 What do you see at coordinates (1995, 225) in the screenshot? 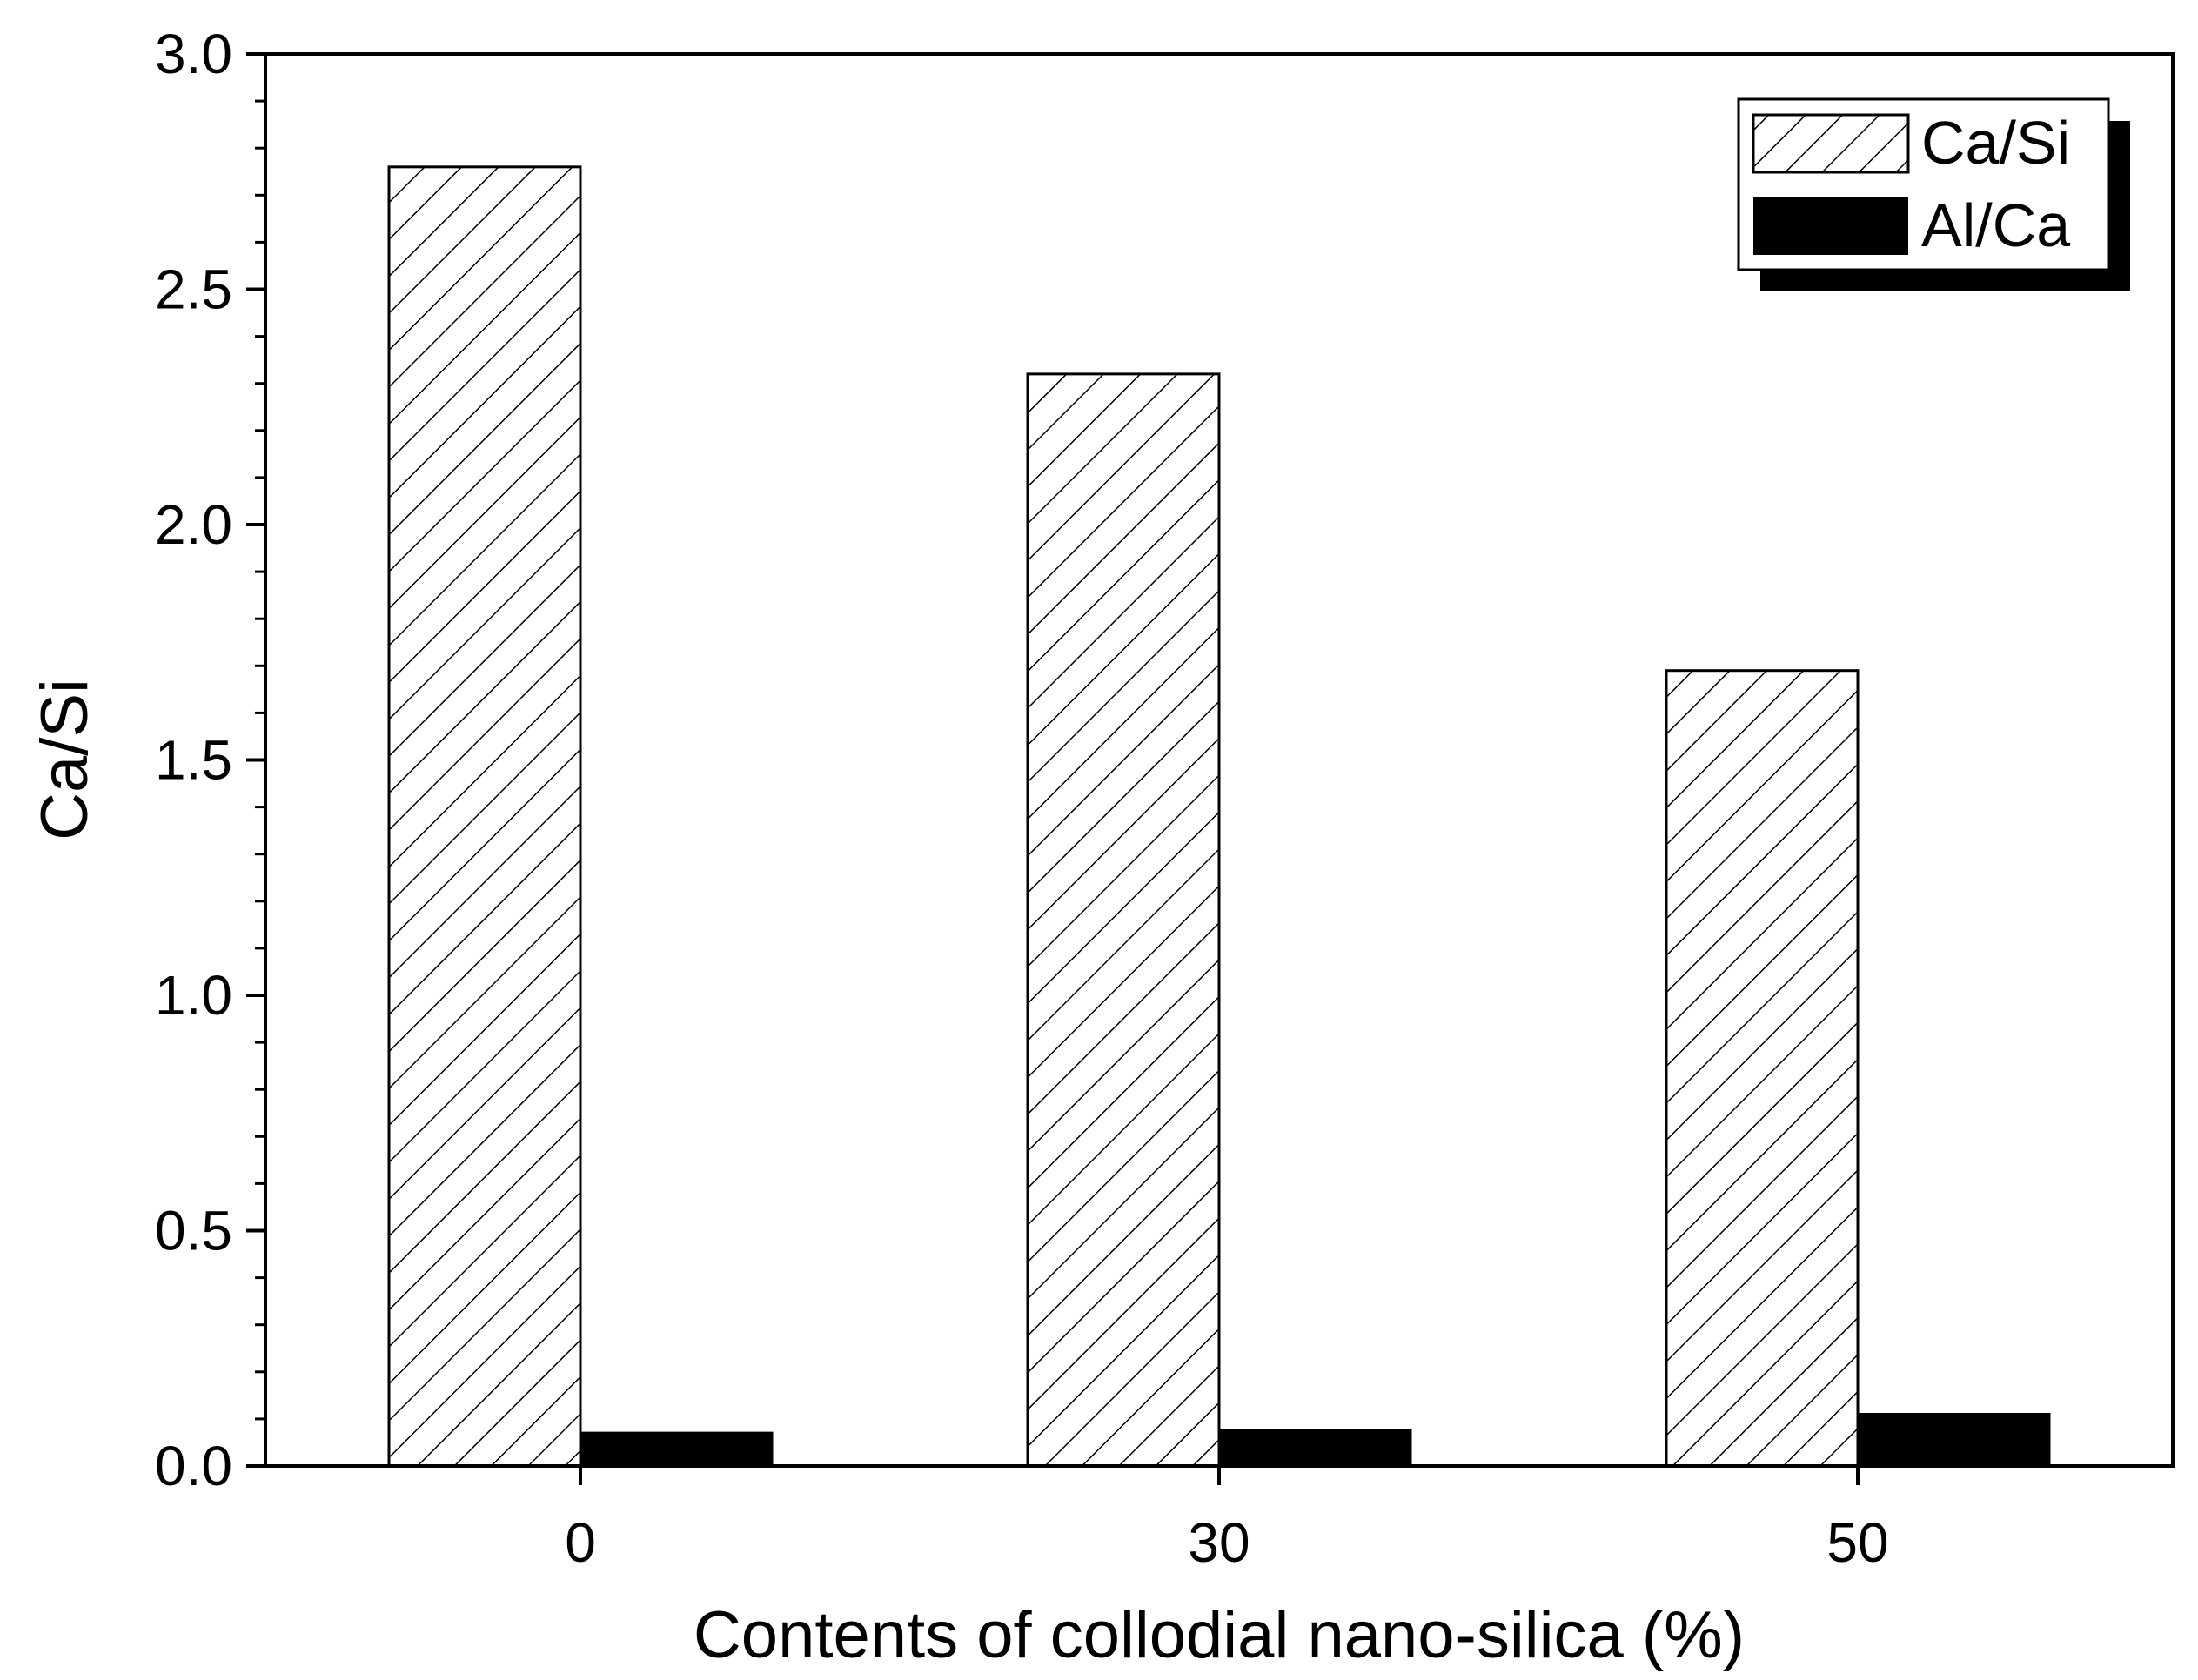
I see `legend-label-al-ca: Al/Ca` at bounding box center [1995, 225].